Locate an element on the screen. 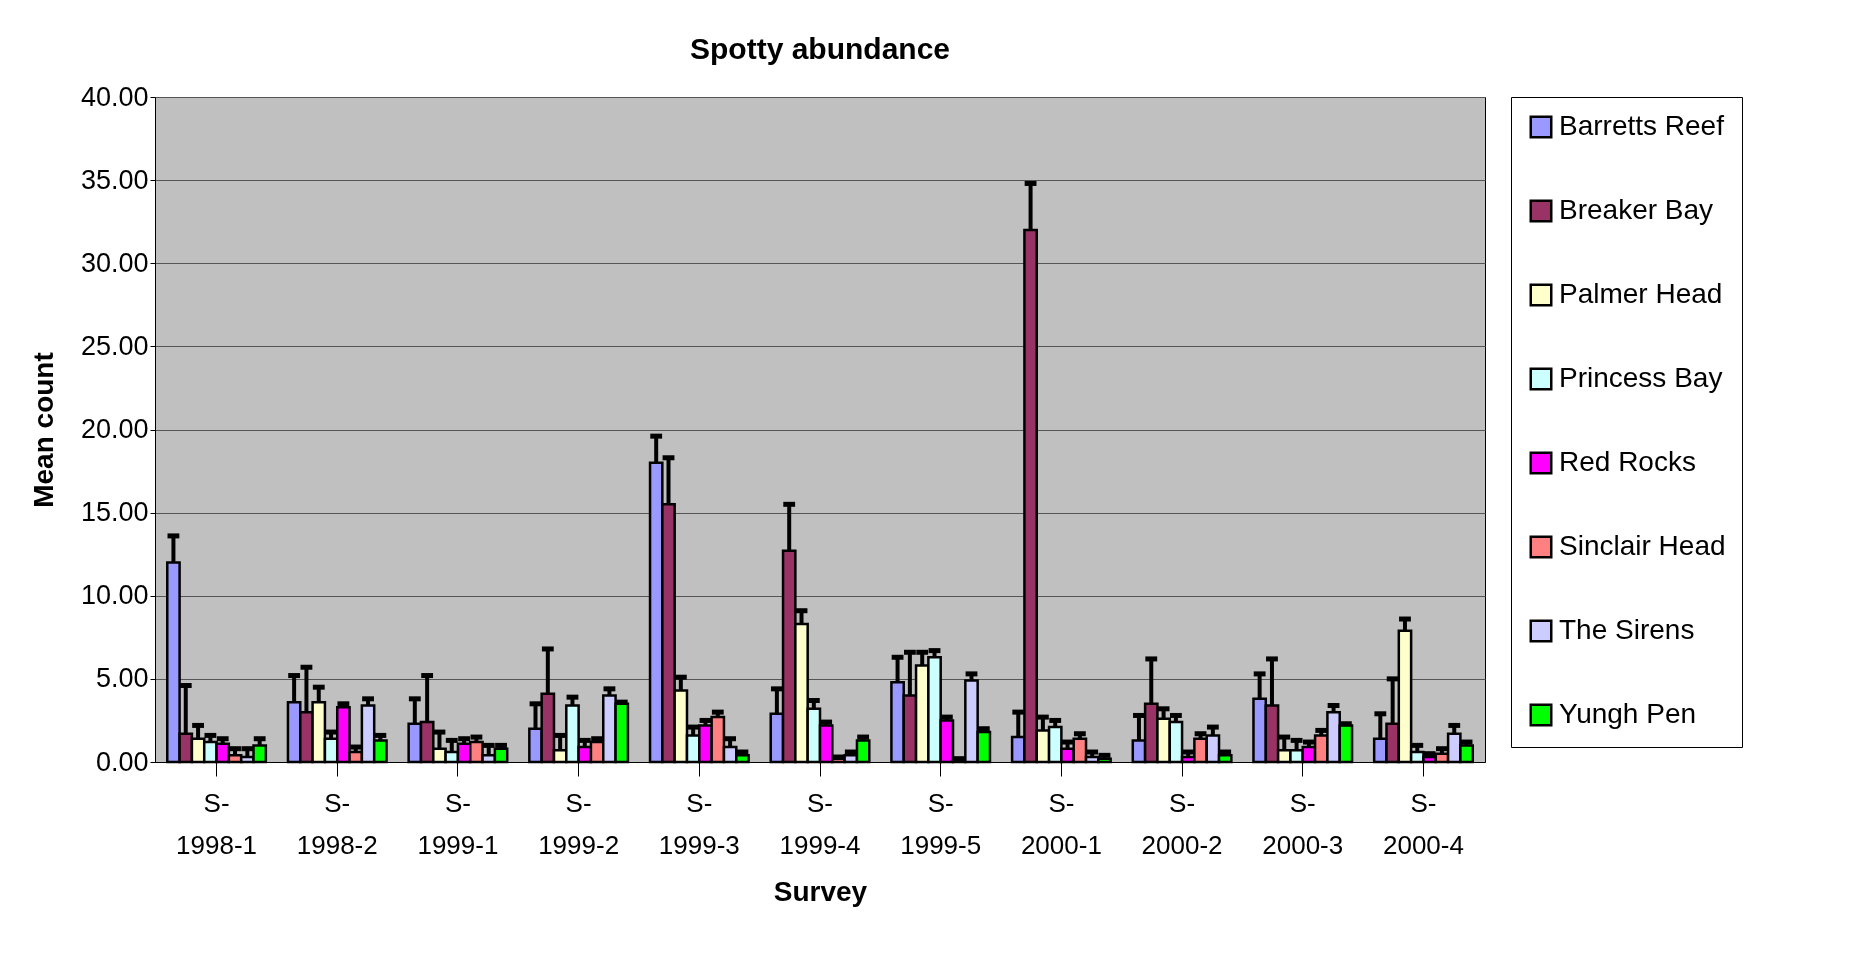  y-tick-label: 30.00 is located at coordinates (114, 262).